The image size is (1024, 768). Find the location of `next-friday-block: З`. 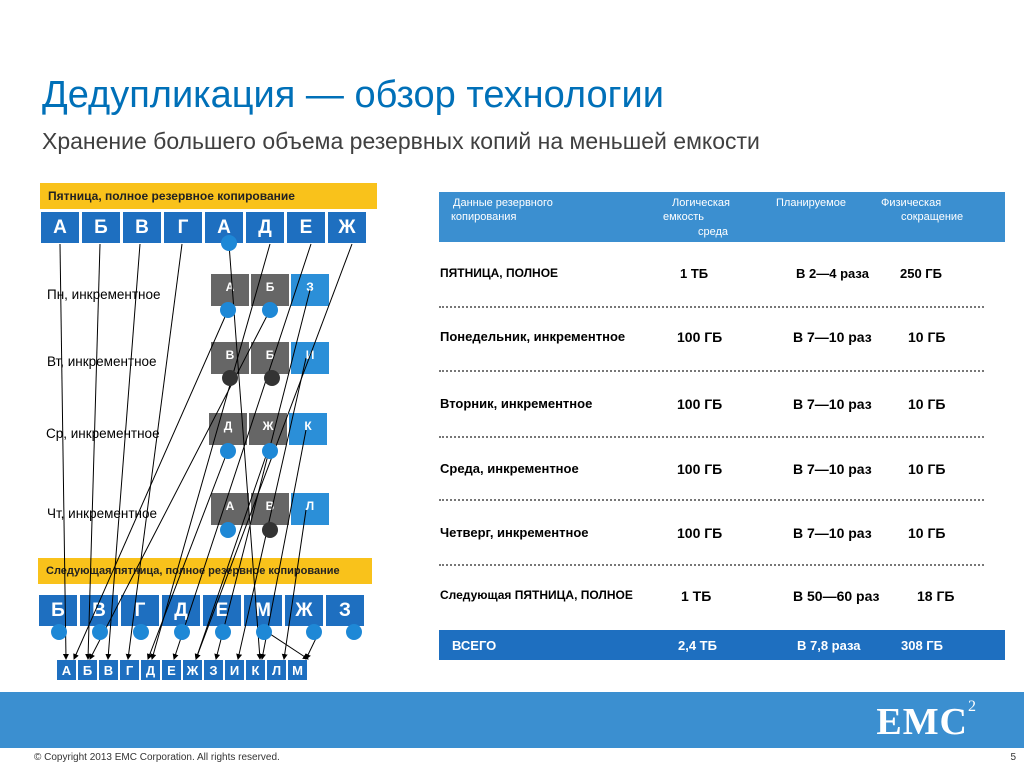

next-friday-block: З is located at coordinates (345, 610).